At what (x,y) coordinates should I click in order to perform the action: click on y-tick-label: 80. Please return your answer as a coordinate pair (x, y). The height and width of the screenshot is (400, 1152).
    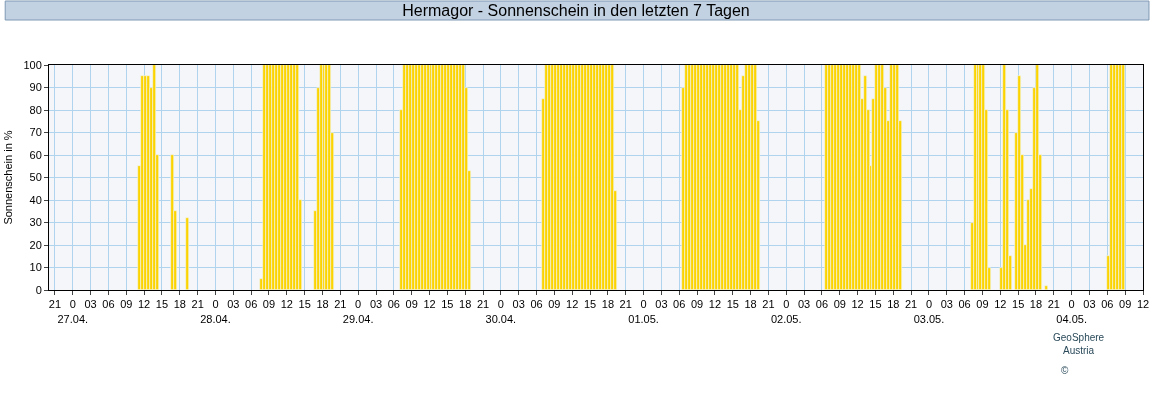
    Looking at the image, I should click on (35, 109).